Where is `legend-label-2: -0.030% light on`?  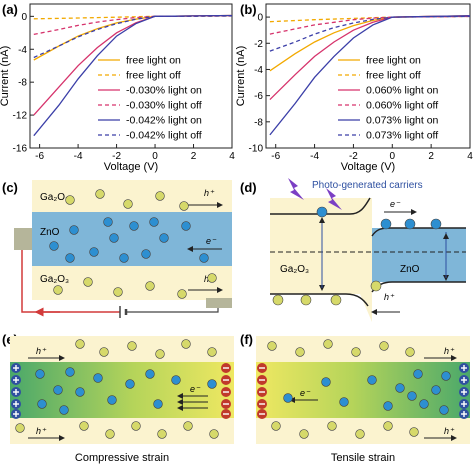
legend-label-2: -0.030% light on is located at coordinates (164, 91).